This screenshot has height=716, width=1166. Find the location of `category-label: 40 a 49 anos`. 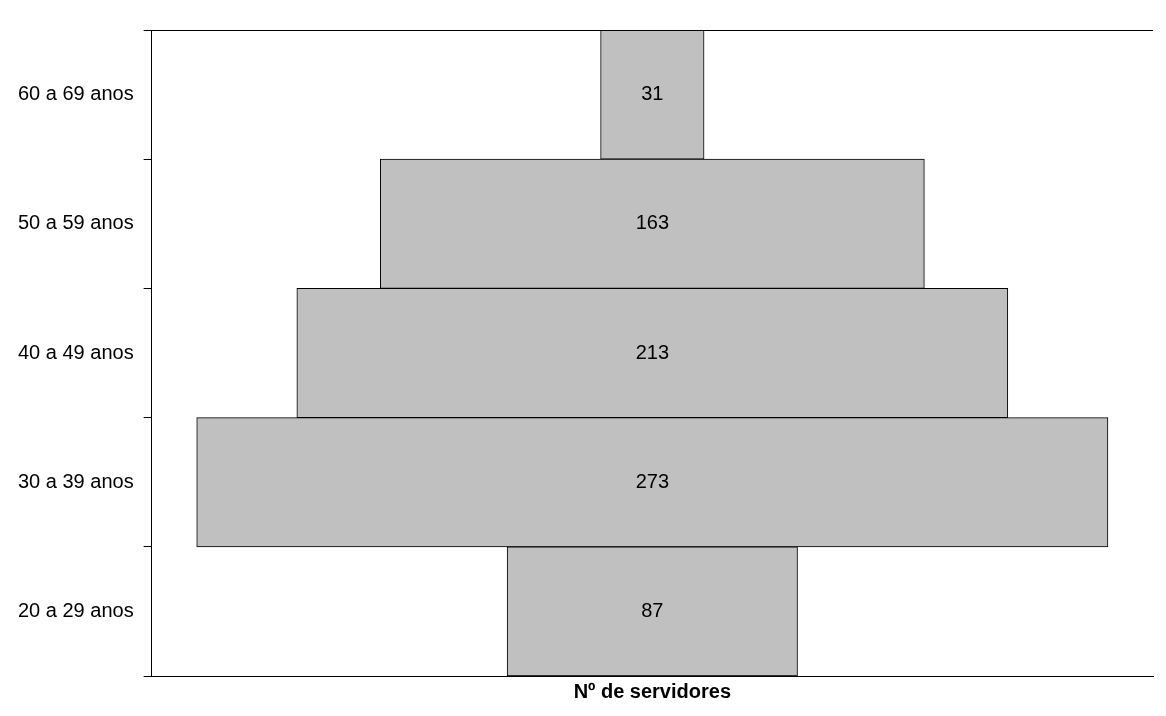

category-label: 40 a 49 anos is located at coordinates (76, 351).